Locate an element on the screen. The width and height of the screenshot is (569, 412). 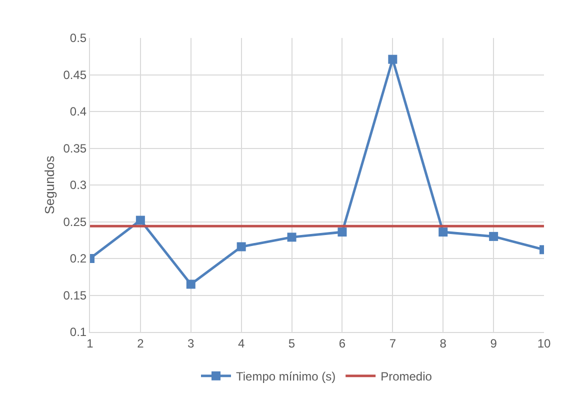
y-tick-label: 0.15 is located at coordinates (75, 295).